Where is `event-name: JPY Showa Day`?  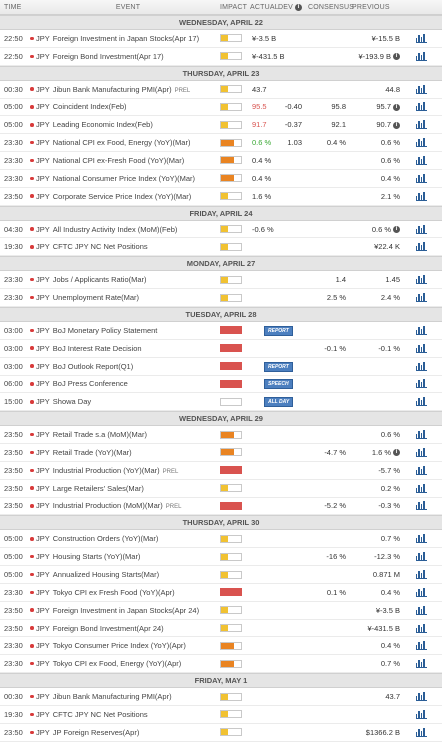 event-name: JPY Showa Day is located at coordinates (128, 401).